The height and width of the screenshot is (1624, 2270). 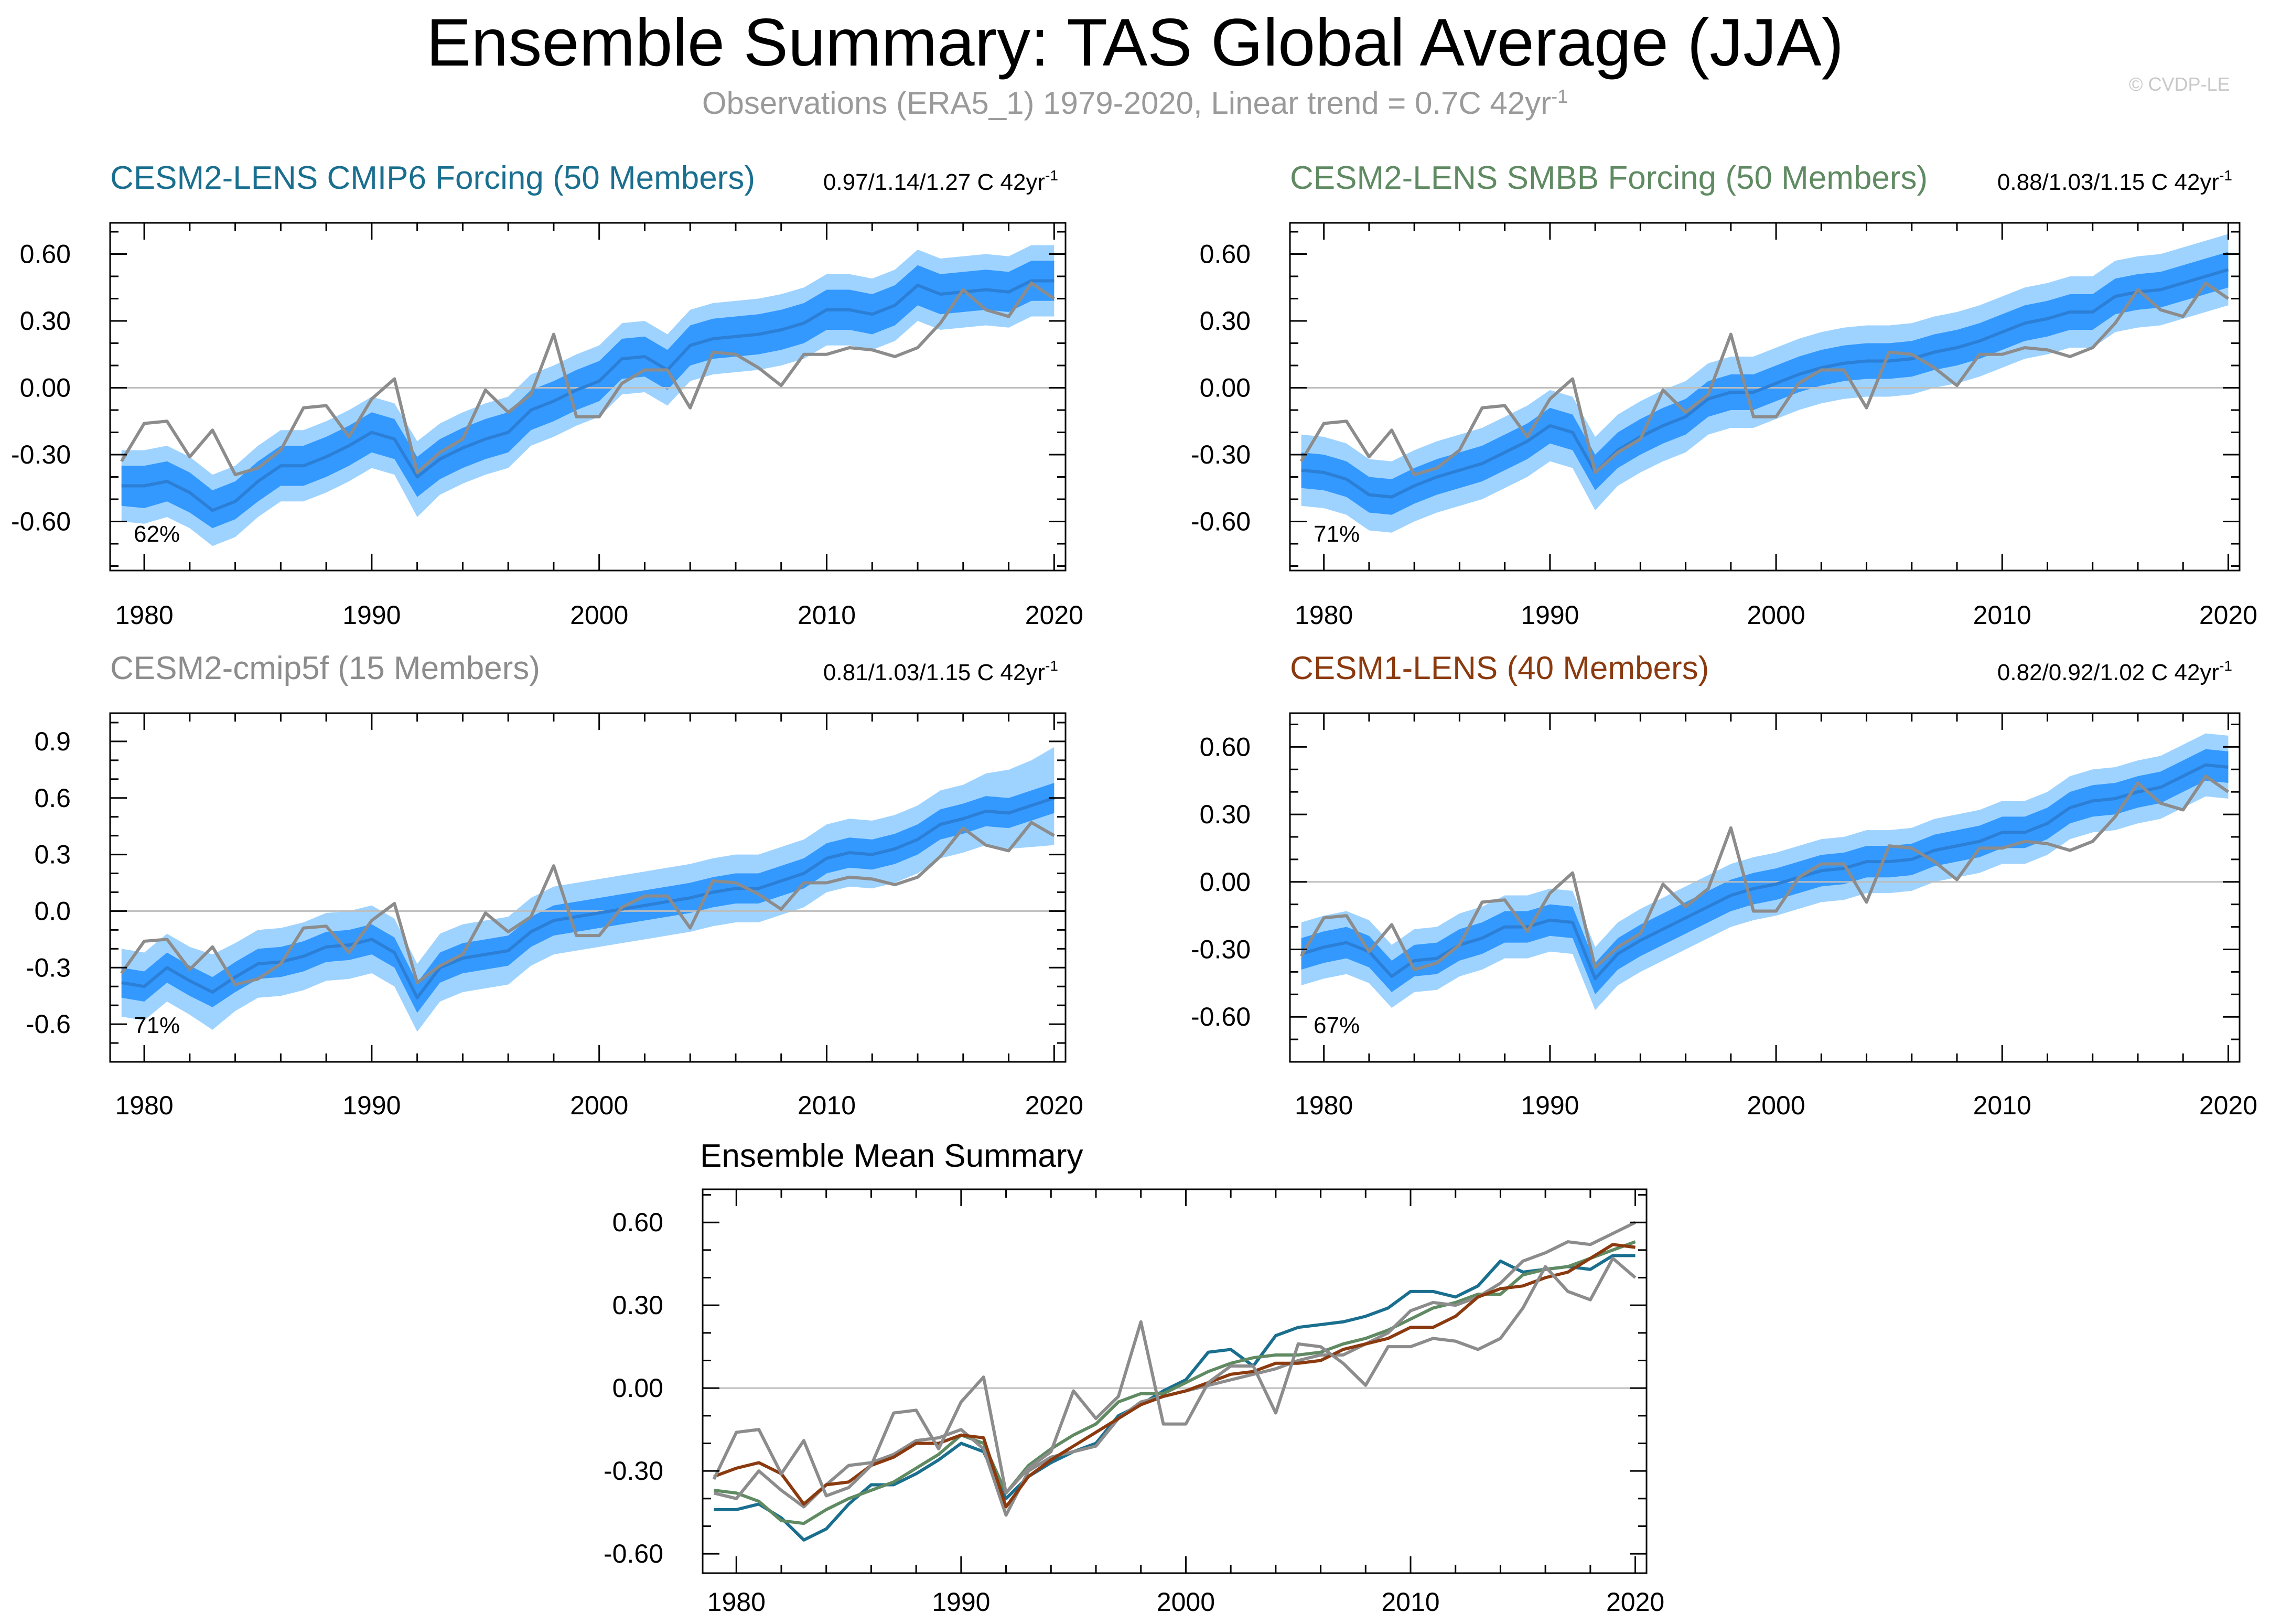 What do you see at coordinates (934, 182) in the screenshot?
I see `trend-label-text: 0.97/1.14/1.27 C 42yr` at bounding box center [934, 182].